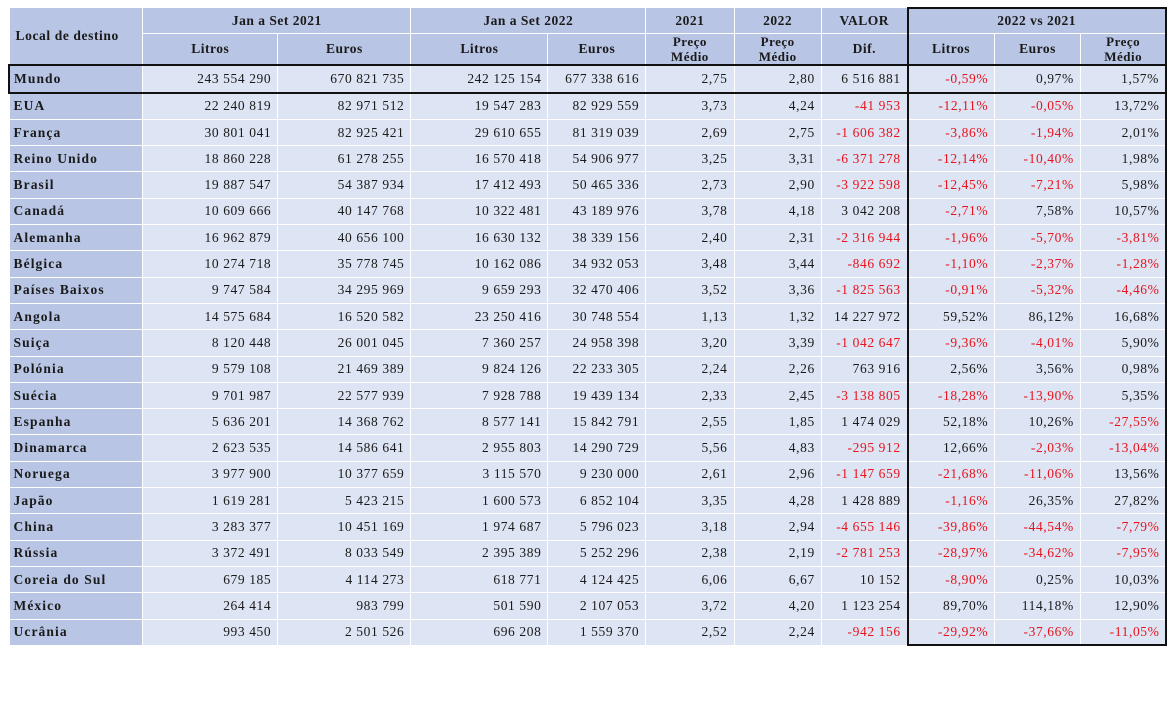  Describe the element at coordinates (777, 527) in the screenshot. I see `preco-2022-cell: 2,94` at that location.